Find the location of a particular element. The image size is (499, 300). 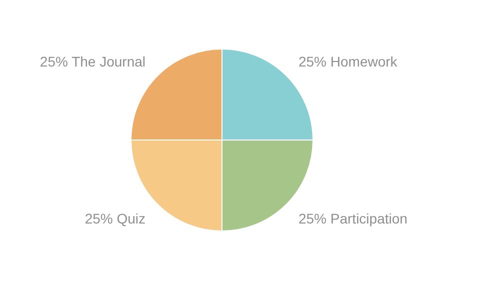

slice-label: 25% Quiz is located at coordinates (115, 218).